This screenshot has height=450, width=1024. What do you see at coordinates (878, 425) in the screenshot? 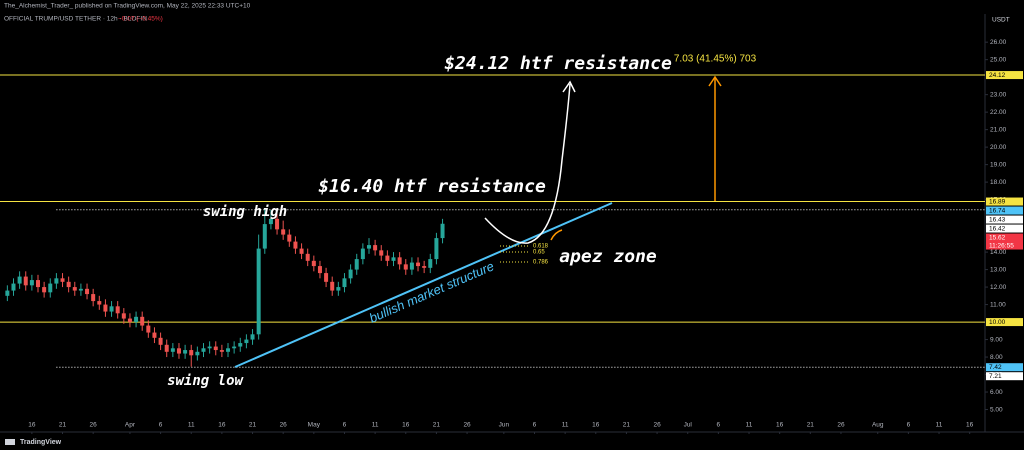
I see `x-tick-label: Aug` at bounding box center [878, 425].